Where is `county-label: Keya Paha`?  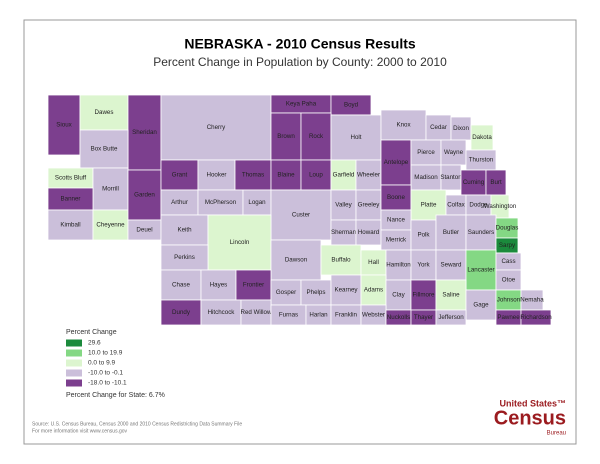
county-label: Keya Paha is located at coordinates (301, 104).